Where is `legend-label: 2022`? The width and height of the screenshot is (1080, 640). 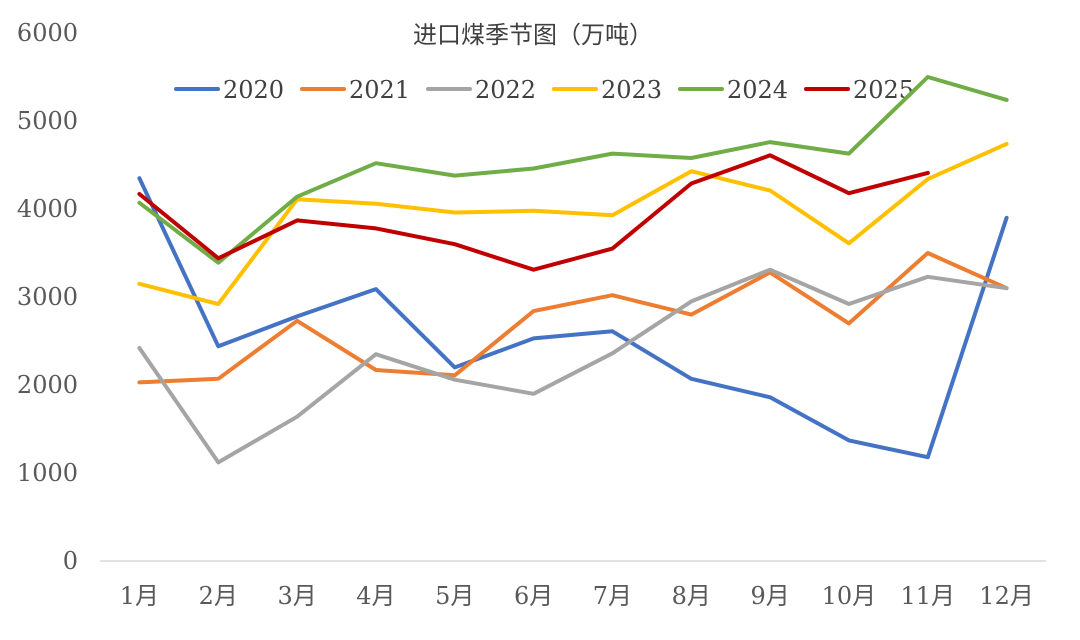 legend-label: 2022 is located at coordinates (505, 90).